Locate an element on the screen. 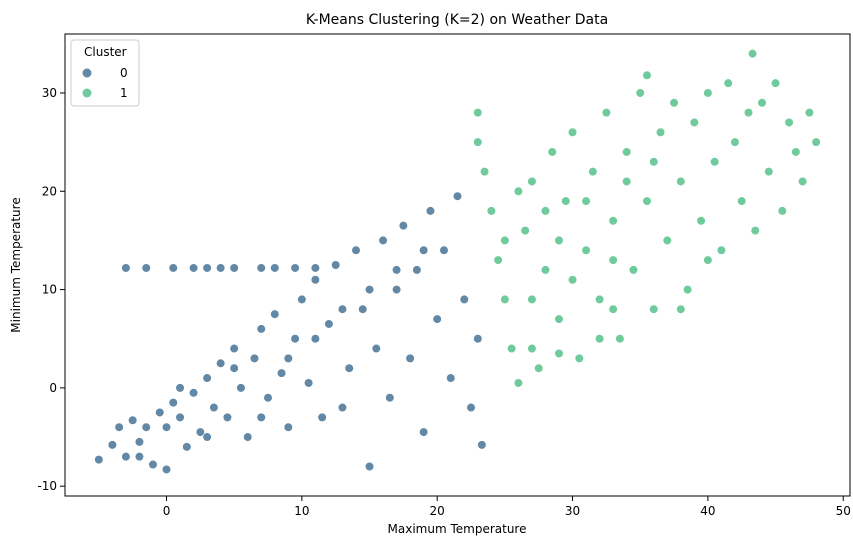 The width and height of the screenshot is (853, 547). legend: Cluster 0 1 is located at coordinates (105, 73).